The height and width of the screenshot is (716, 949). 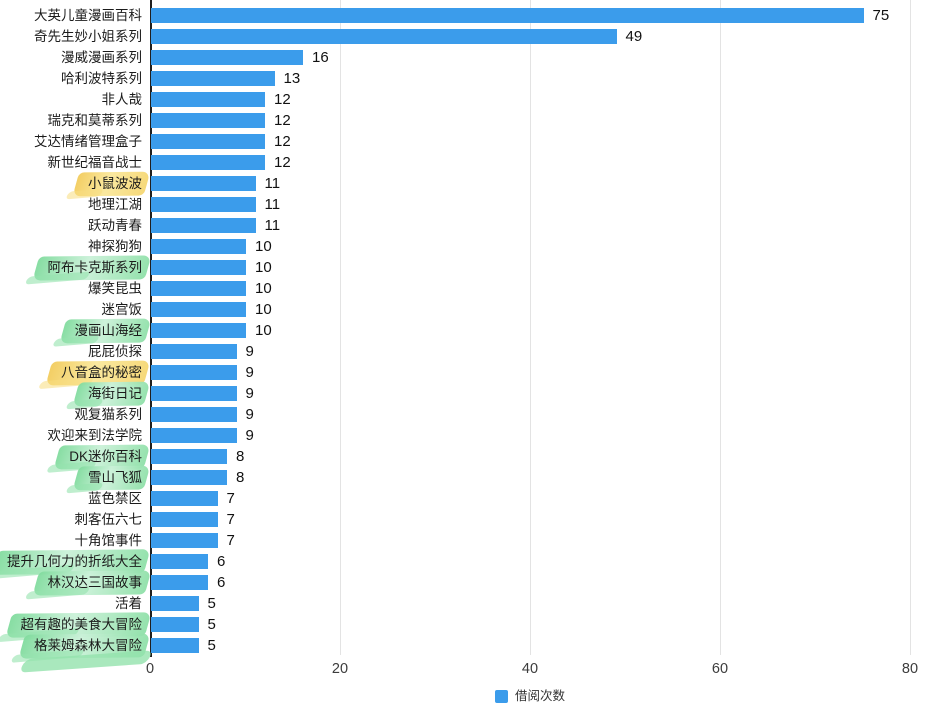 I want to click on value-label: 10, so click(x=263, y=288).